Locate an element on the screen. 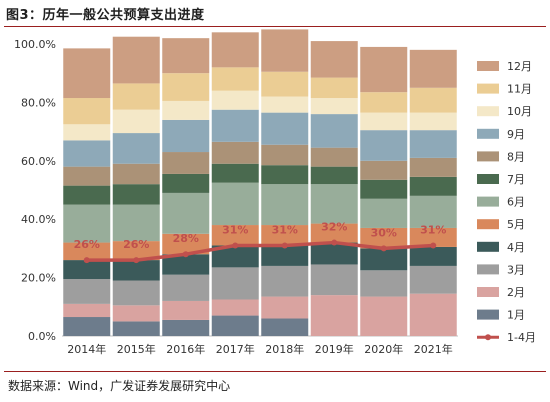  x-tick-label: 2018年 is located at coordinates (284, 349).